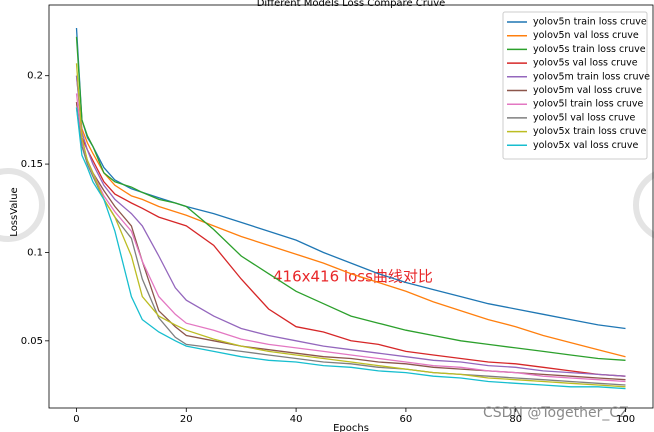  I want to click on y-tick-label: 0.1, so click(35, 252).